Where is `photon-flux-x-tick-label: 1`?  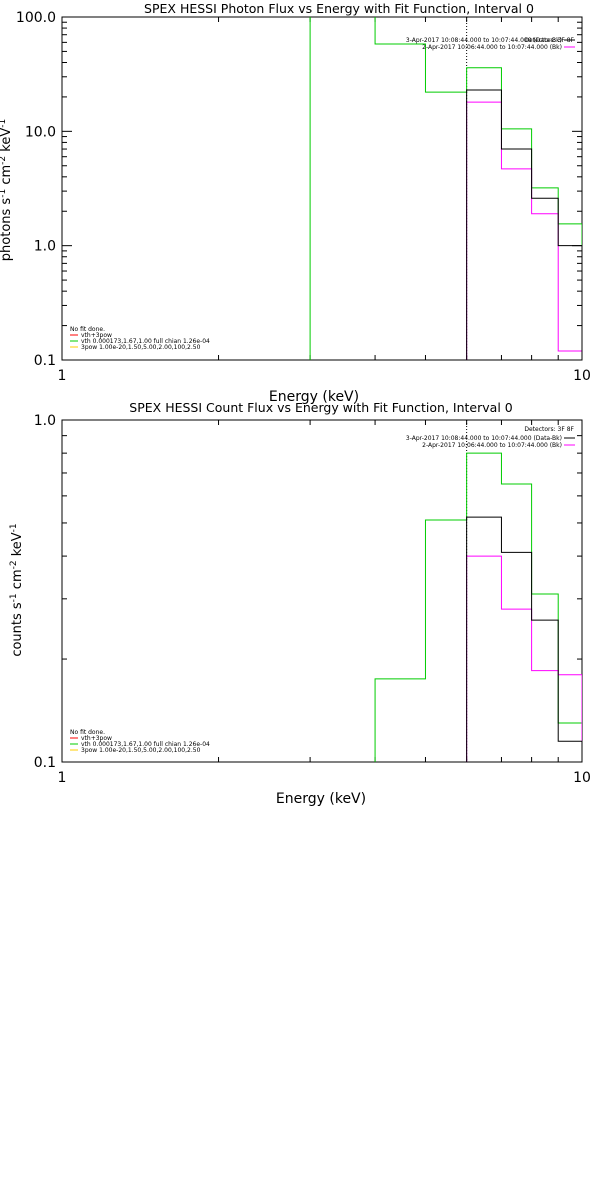 photon-flux-x-tick-label: 1 is located at coordinates (62, 376).